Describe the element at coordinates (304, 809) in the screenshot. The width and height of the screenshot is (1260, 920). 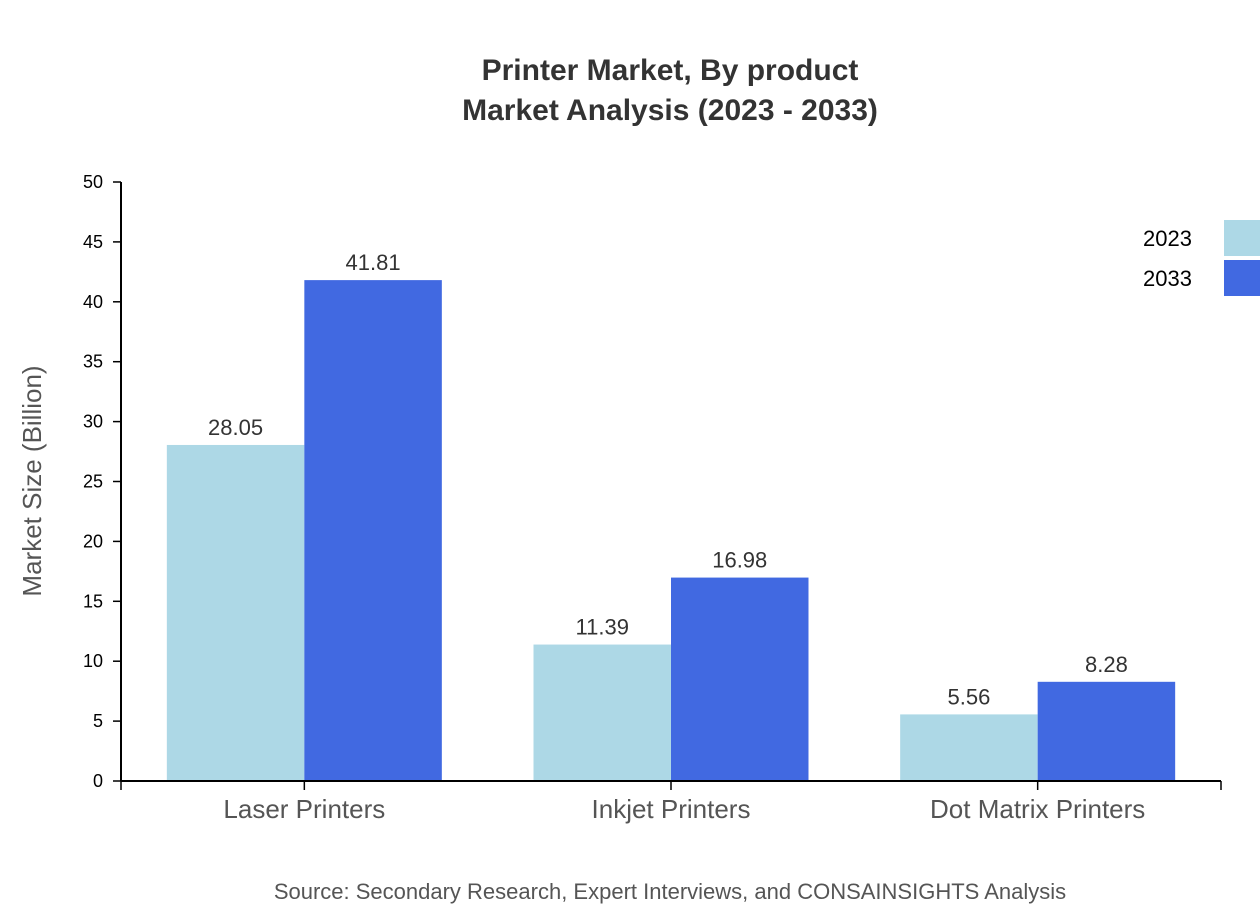
I see `x-tick-label: Laser Printers` at that location.